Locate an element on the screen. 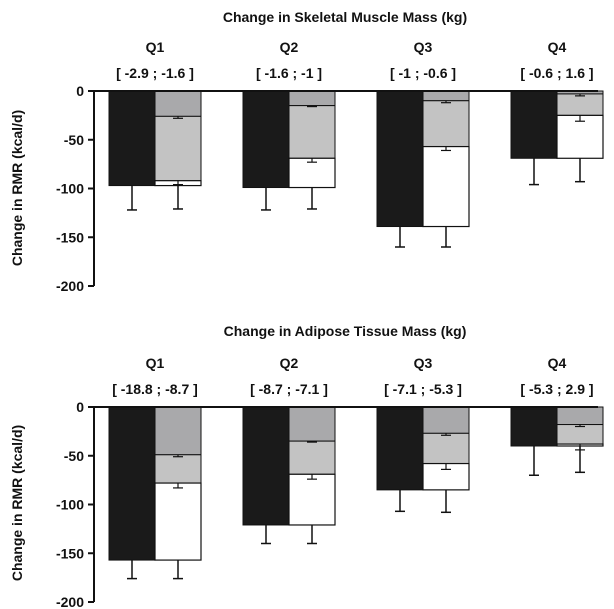 Image resolution: width=614 pixels, height=609 pixels. category-range-label: [ -5.3 ; 2.9 ] is located at coordinates (556, 389).